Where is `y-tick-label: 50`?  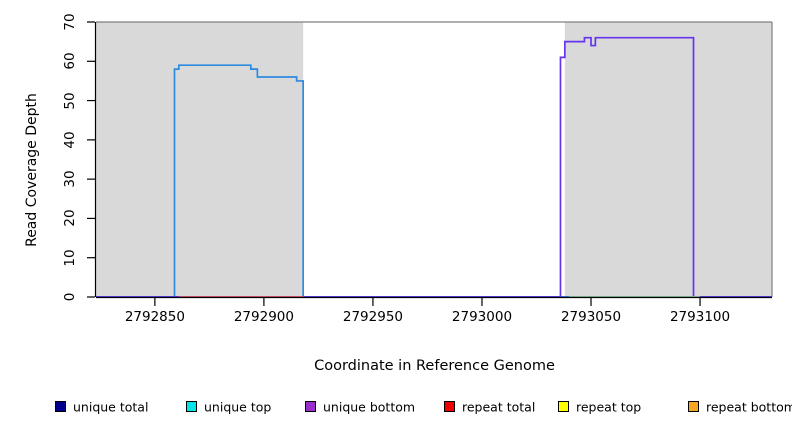
y-tick-label: 50 is located at coordinates (70, 100).